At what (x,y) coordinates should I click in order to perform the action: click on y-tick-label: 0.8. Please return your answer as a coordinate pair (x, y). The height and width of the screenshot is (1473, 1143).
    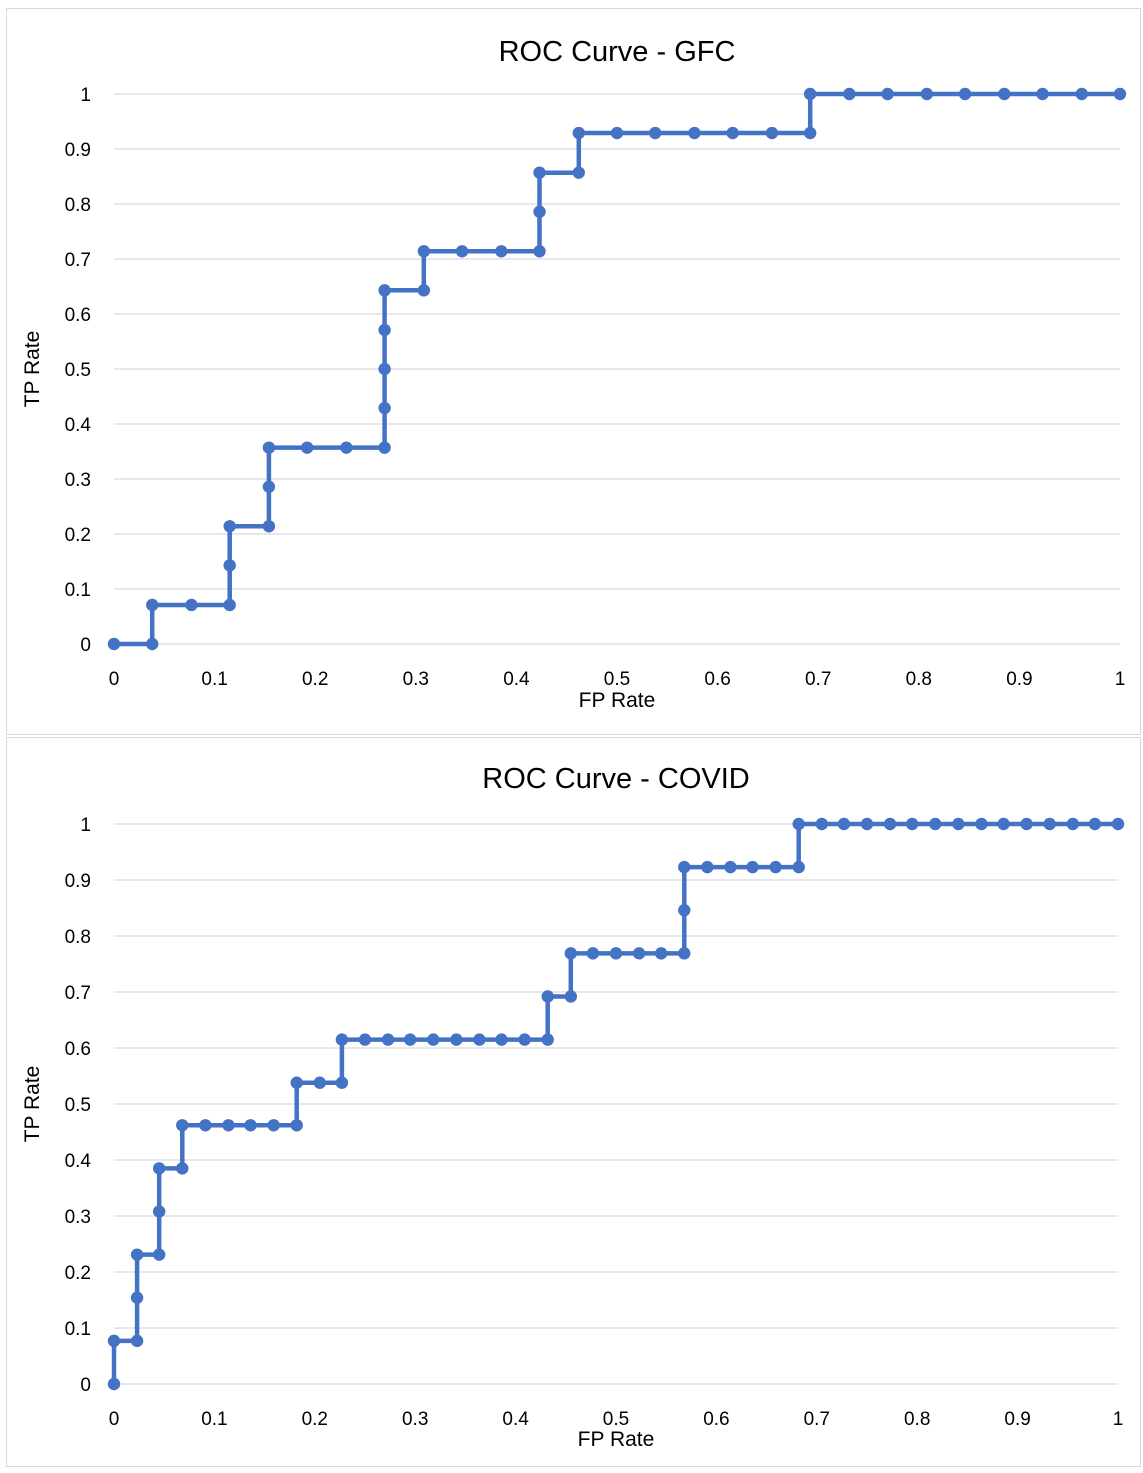
    Looking at the image, I should click on (78, 205).